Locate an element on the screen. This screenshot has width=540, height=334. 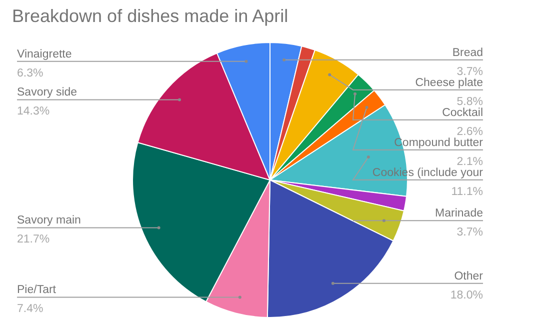
data-label: 6.3% is located at coordinates (30, 73).